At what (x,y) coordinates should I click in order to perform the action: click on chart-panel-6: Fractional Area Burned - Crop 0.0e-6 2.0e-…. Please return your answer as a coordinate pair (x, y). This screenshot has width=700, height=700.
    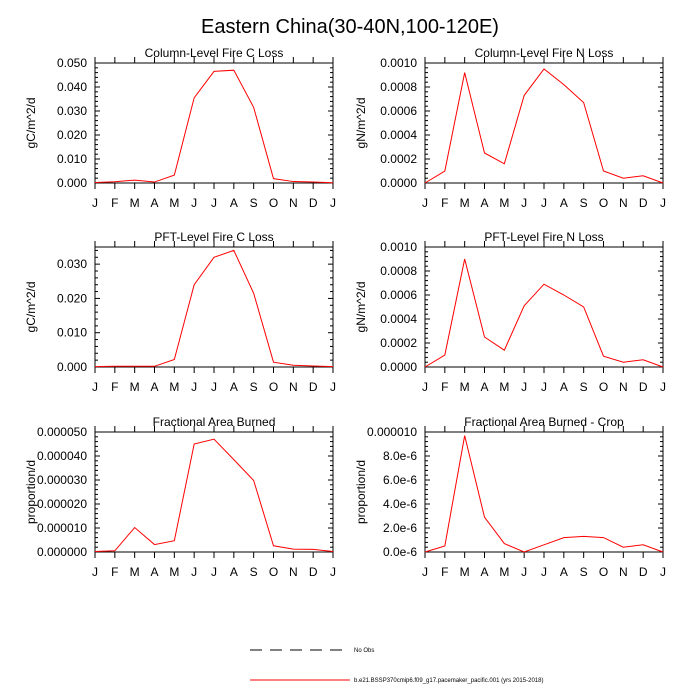
    Looking at the image, I should click on (510, 497).